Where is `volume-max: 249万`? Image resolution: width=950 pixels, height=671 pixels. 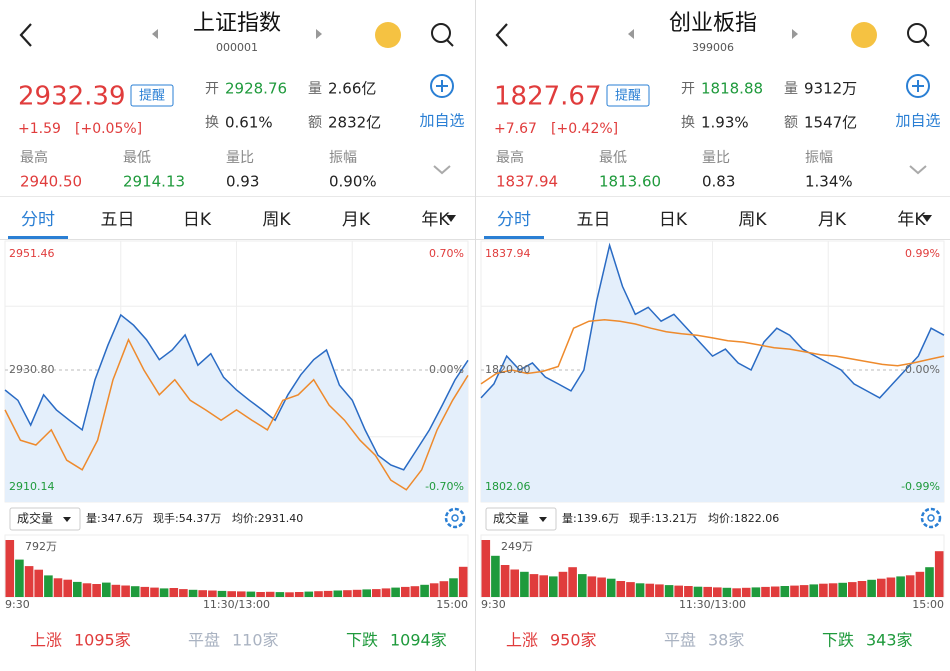
volume-max: 249万 is located at coordinates (517, 546).